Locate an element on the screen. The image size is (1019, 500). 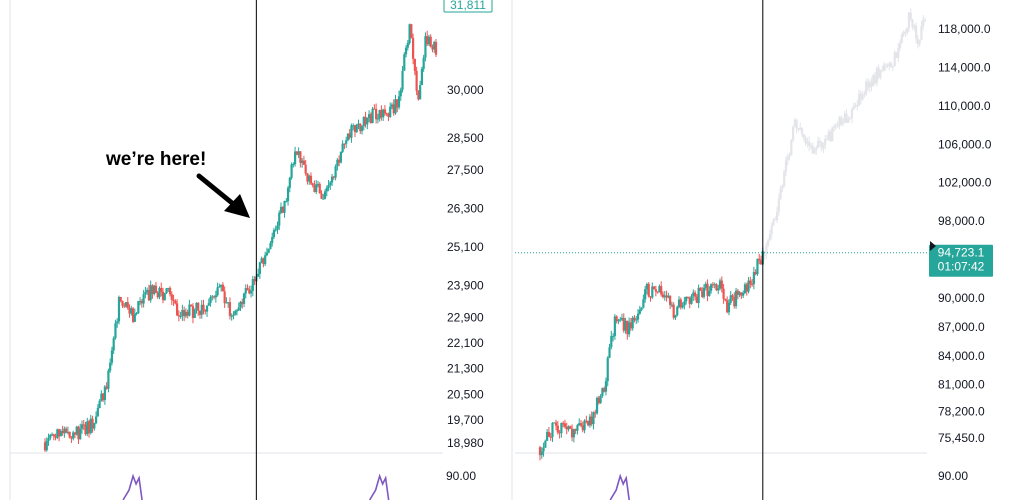
y-tick-label: 75,450.0 is located at coordinates (961, 438).